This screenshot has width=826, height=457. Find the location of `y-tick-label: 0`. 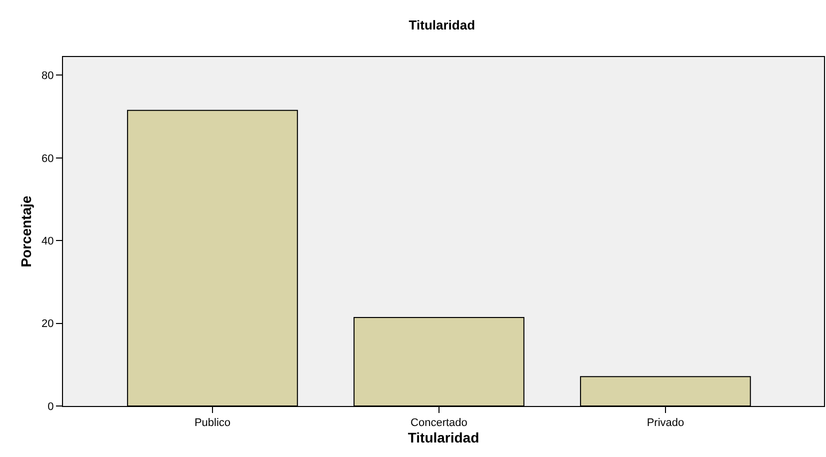

y-tick-label: 0 is located at coordinates (51, 406).